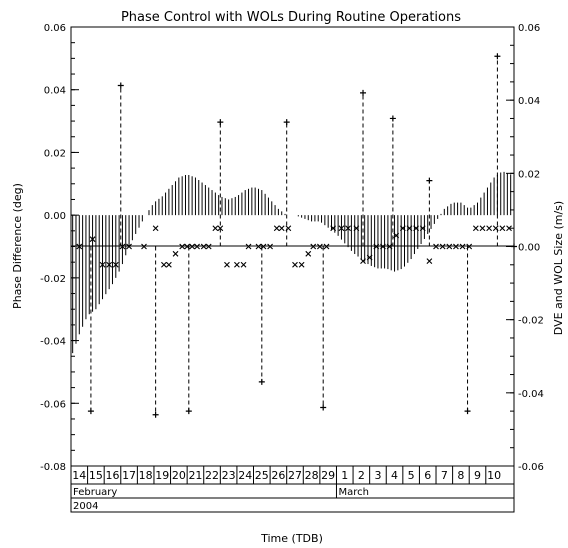 Image resolution: width=568 pixels, height=548 pixels. What do you see at coordinates (53, 279) in the screenshot?
I see `y-tick-label-left: -0.02` at bounding box center [53, 279].